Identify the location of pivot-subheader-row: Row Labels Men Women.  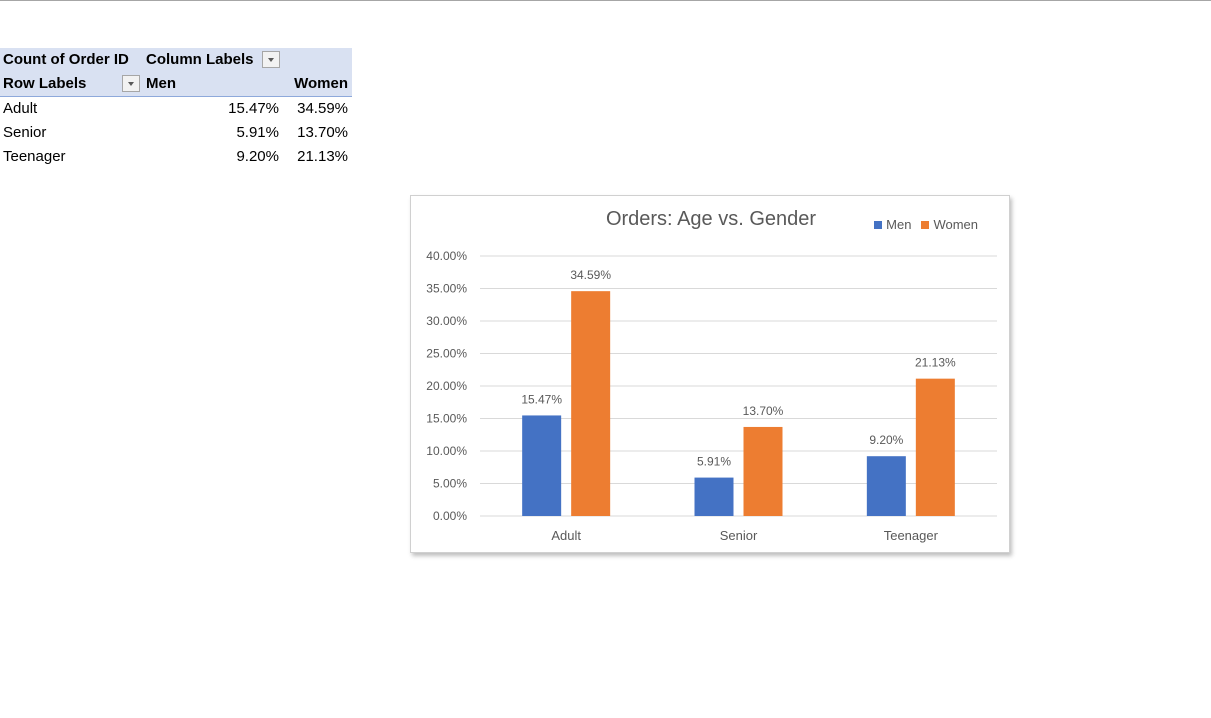
(176, 84).